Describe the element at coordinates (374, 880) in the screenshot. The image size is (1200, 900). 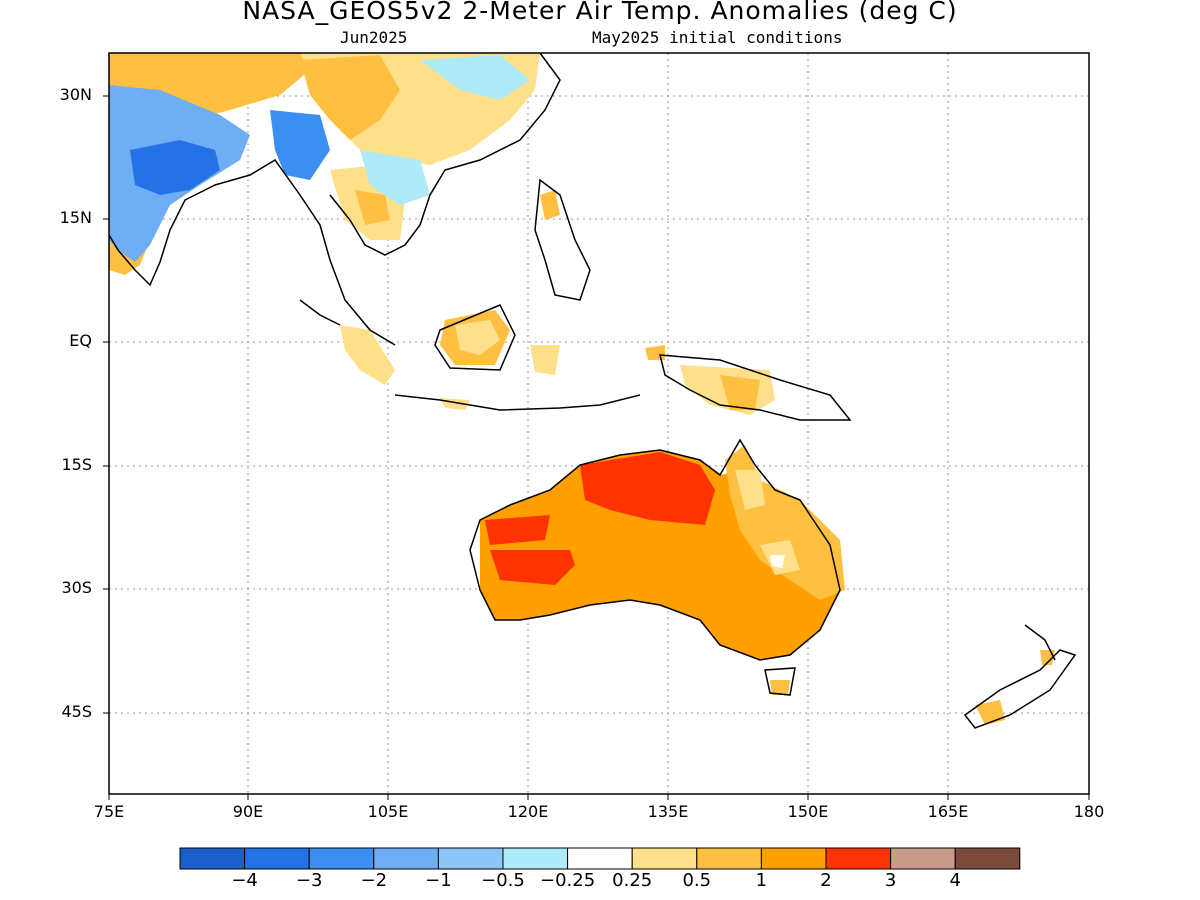
I see `colorbar-label: −2` at that location.